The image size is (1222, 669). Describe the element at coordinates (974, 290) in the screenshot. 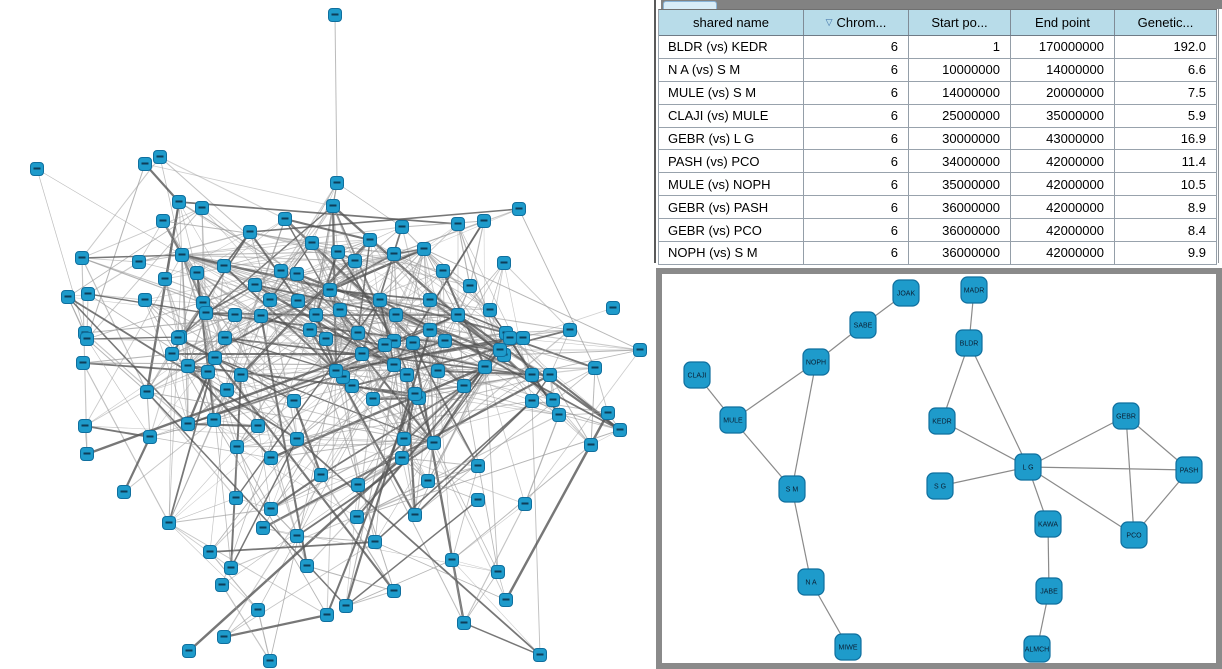

I see `graph-node-madr: MADR` at that location.